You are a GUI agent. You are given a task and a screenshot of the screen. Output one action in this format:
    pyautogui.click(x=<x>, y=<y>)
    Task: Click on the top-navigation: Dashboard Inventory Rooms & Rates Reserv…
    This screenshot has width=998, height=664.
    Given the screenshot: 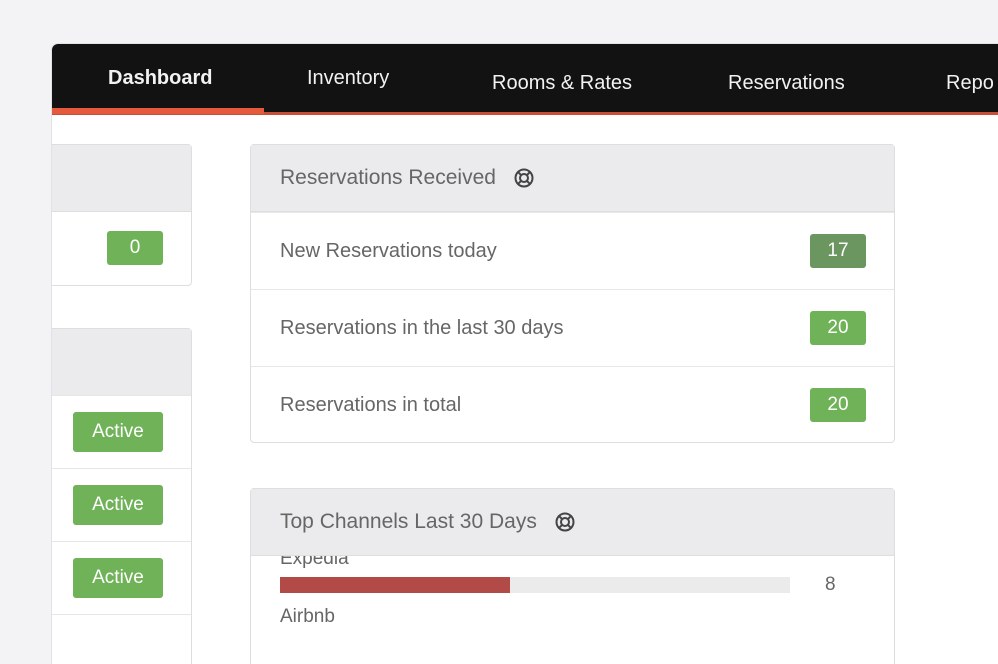 What is the action you would take?
    pyautogui.click(x=525, y=79)
    